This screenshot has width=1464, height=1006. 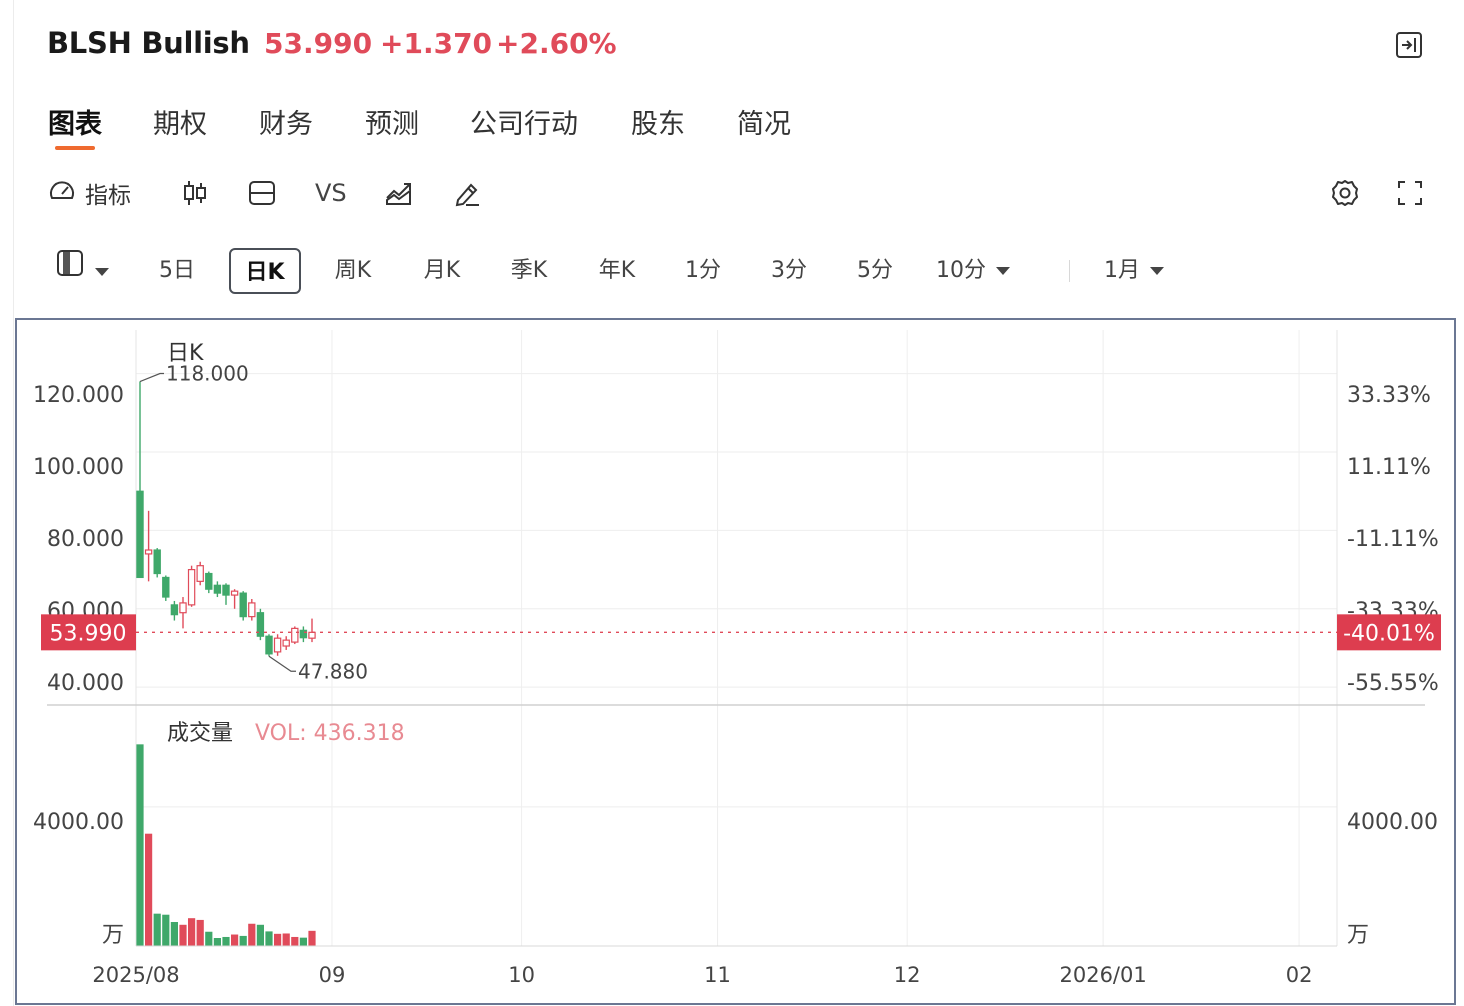 I want to click on main-tabs: 图表 期权 财务 预测 公司行动 股东 简况, so click(x=464, y=126).